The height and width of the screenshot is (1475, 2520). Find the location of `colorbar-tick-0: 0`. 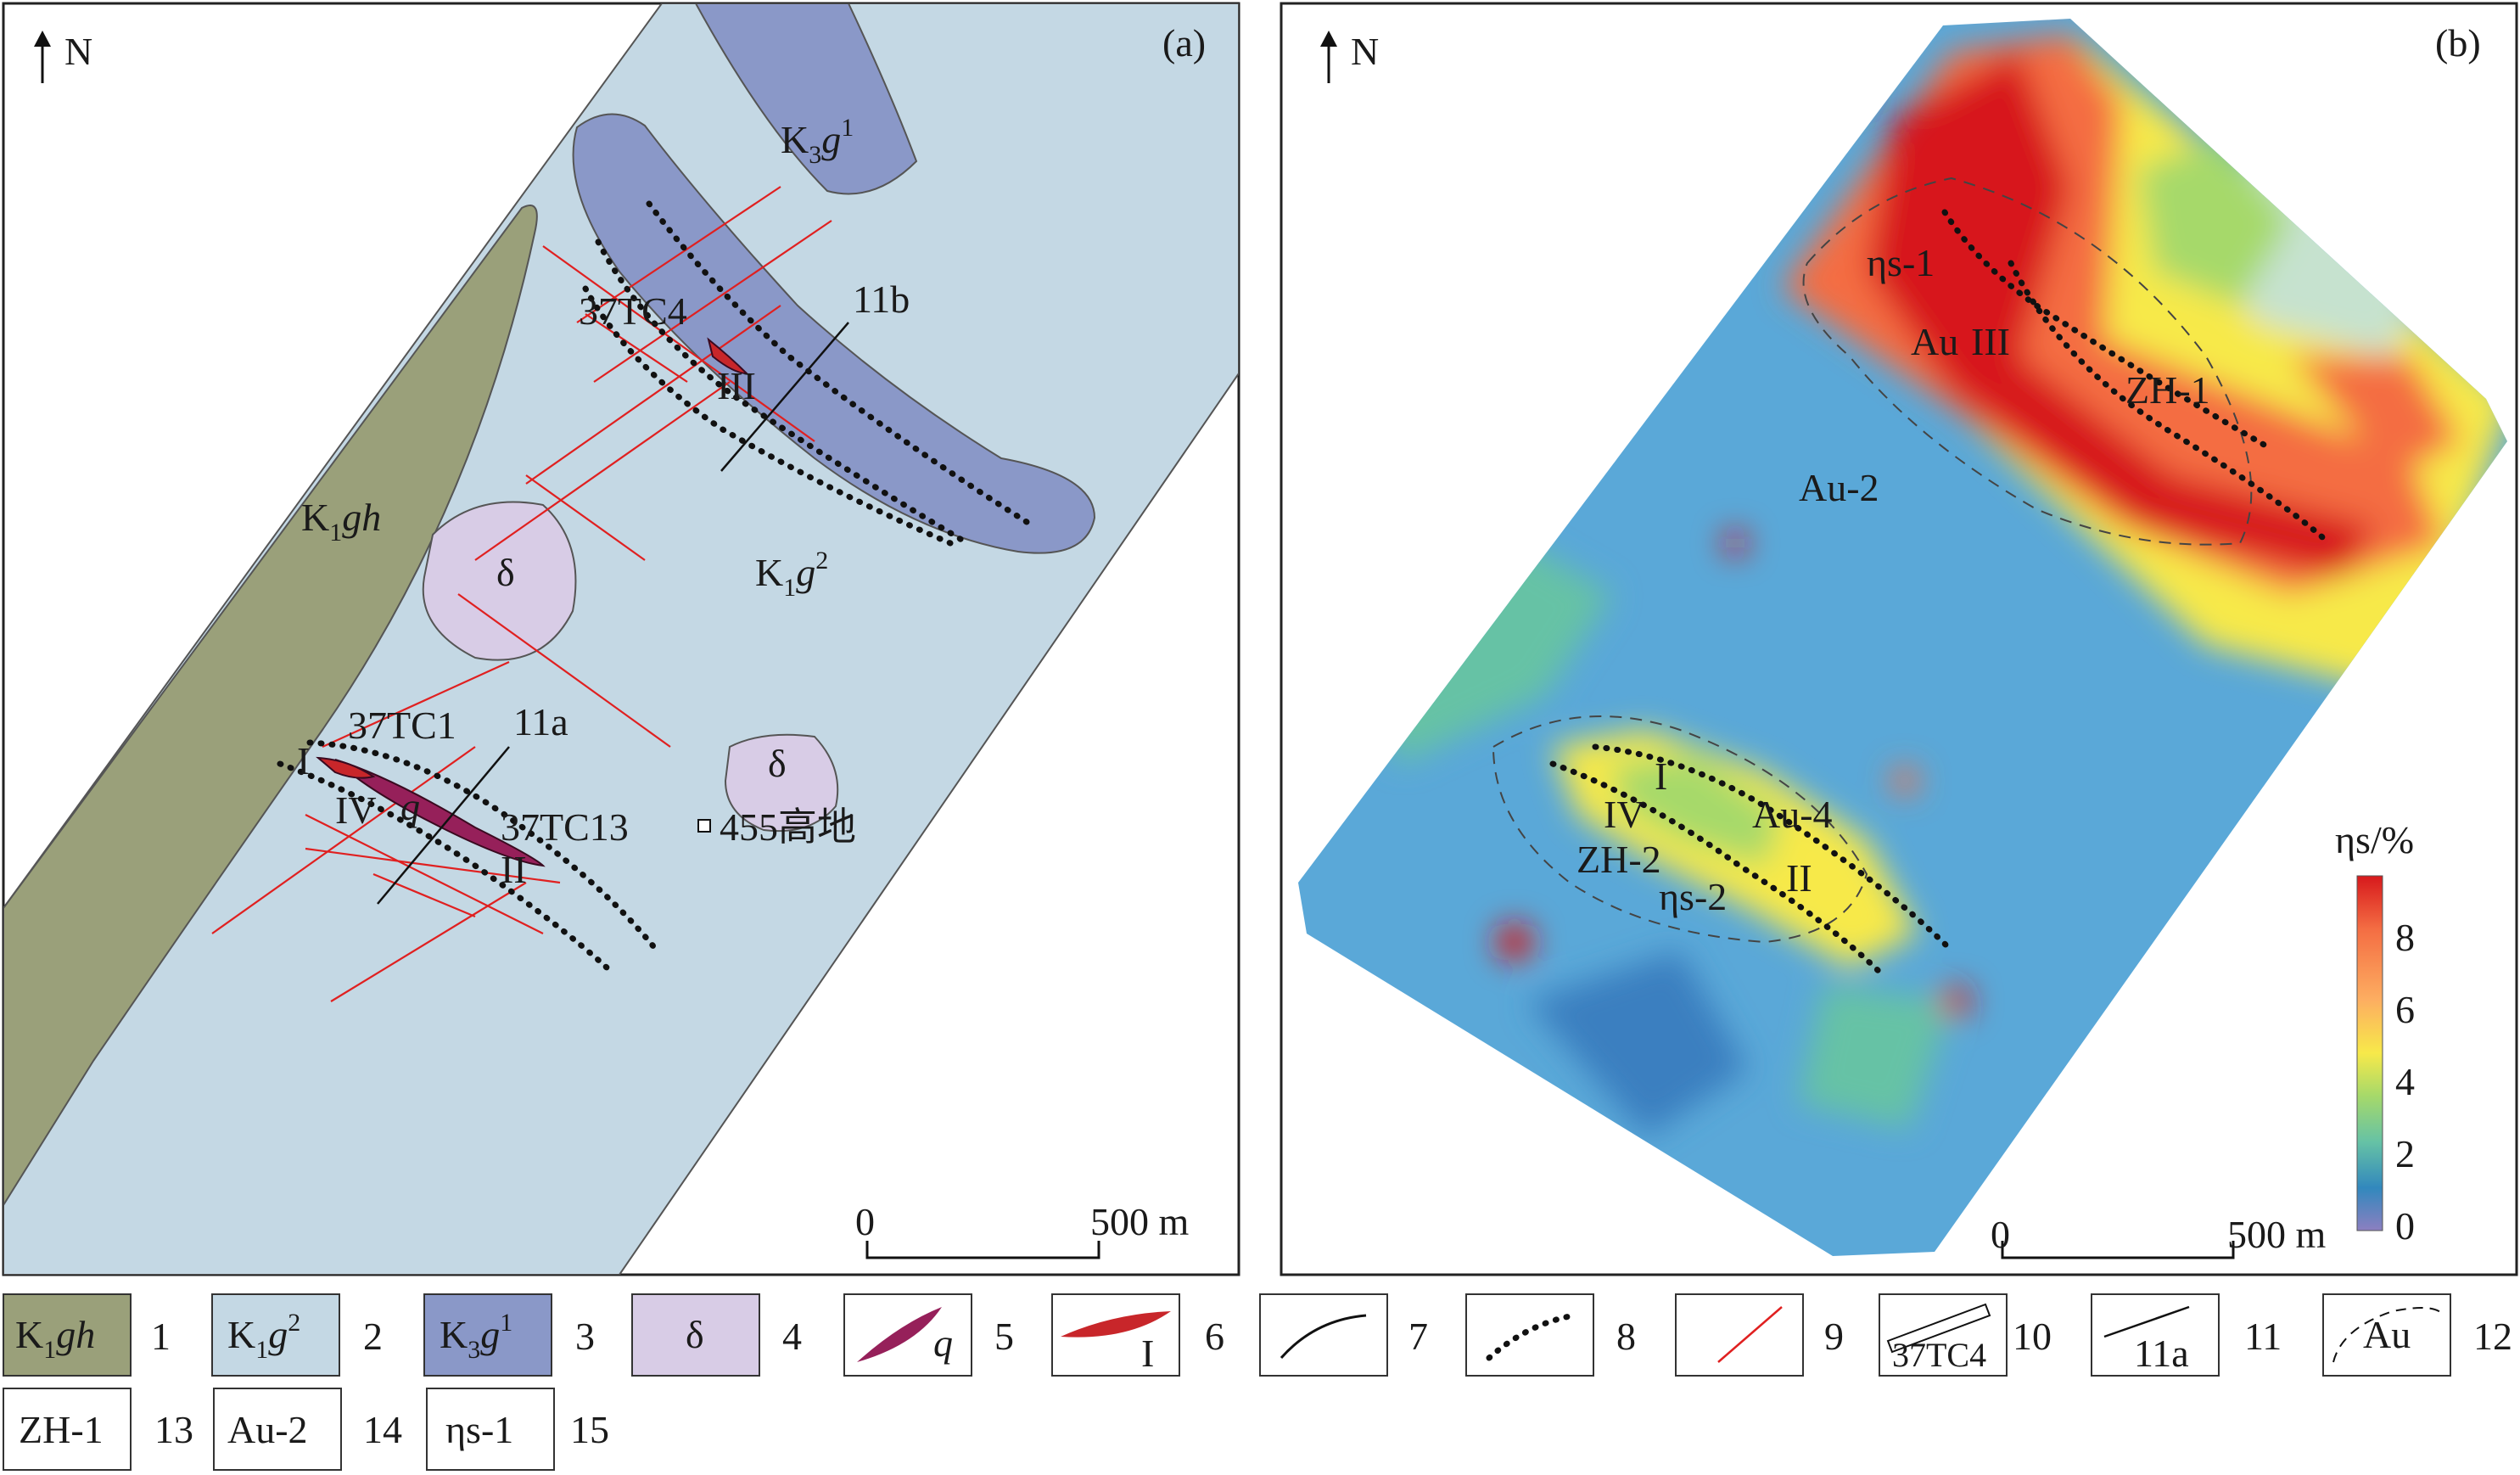

colorbar-tick-0: 0 is located at coordinates (2405, 1226).